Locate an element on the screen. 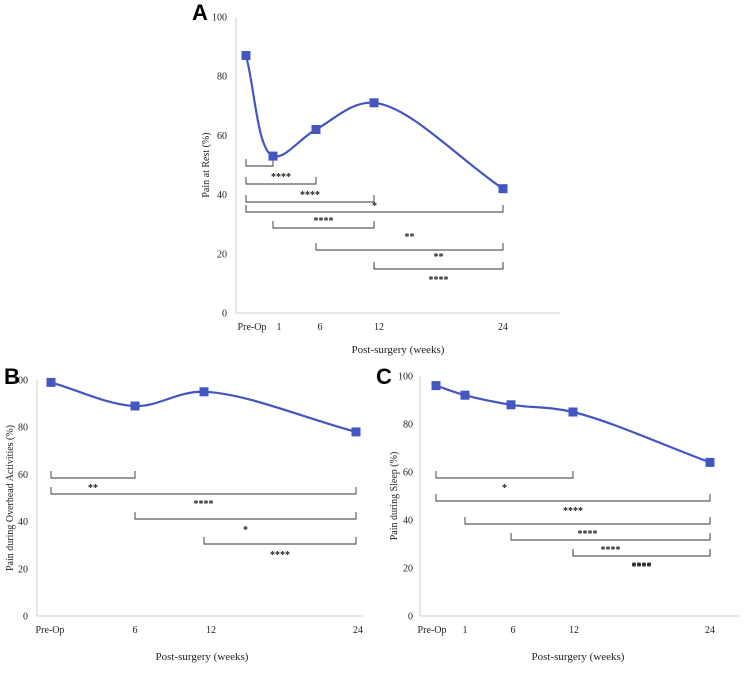  panel-c-x-axis-title: Post-surgery (weeks) is located at coordinates (578, 657).